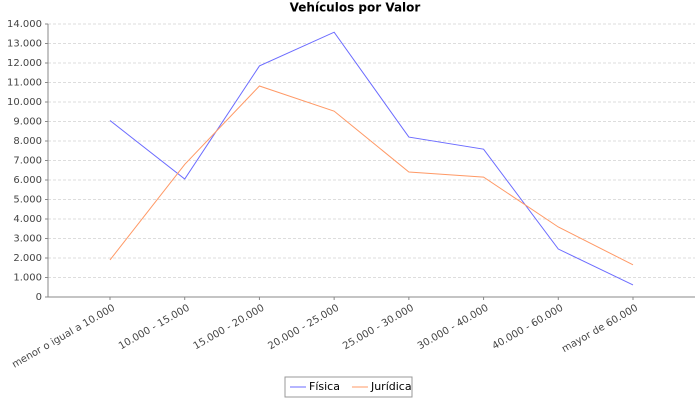 This screenshot has height=400, width=700. I want to click on y-tick-label: 14.000, so click(24, 24).